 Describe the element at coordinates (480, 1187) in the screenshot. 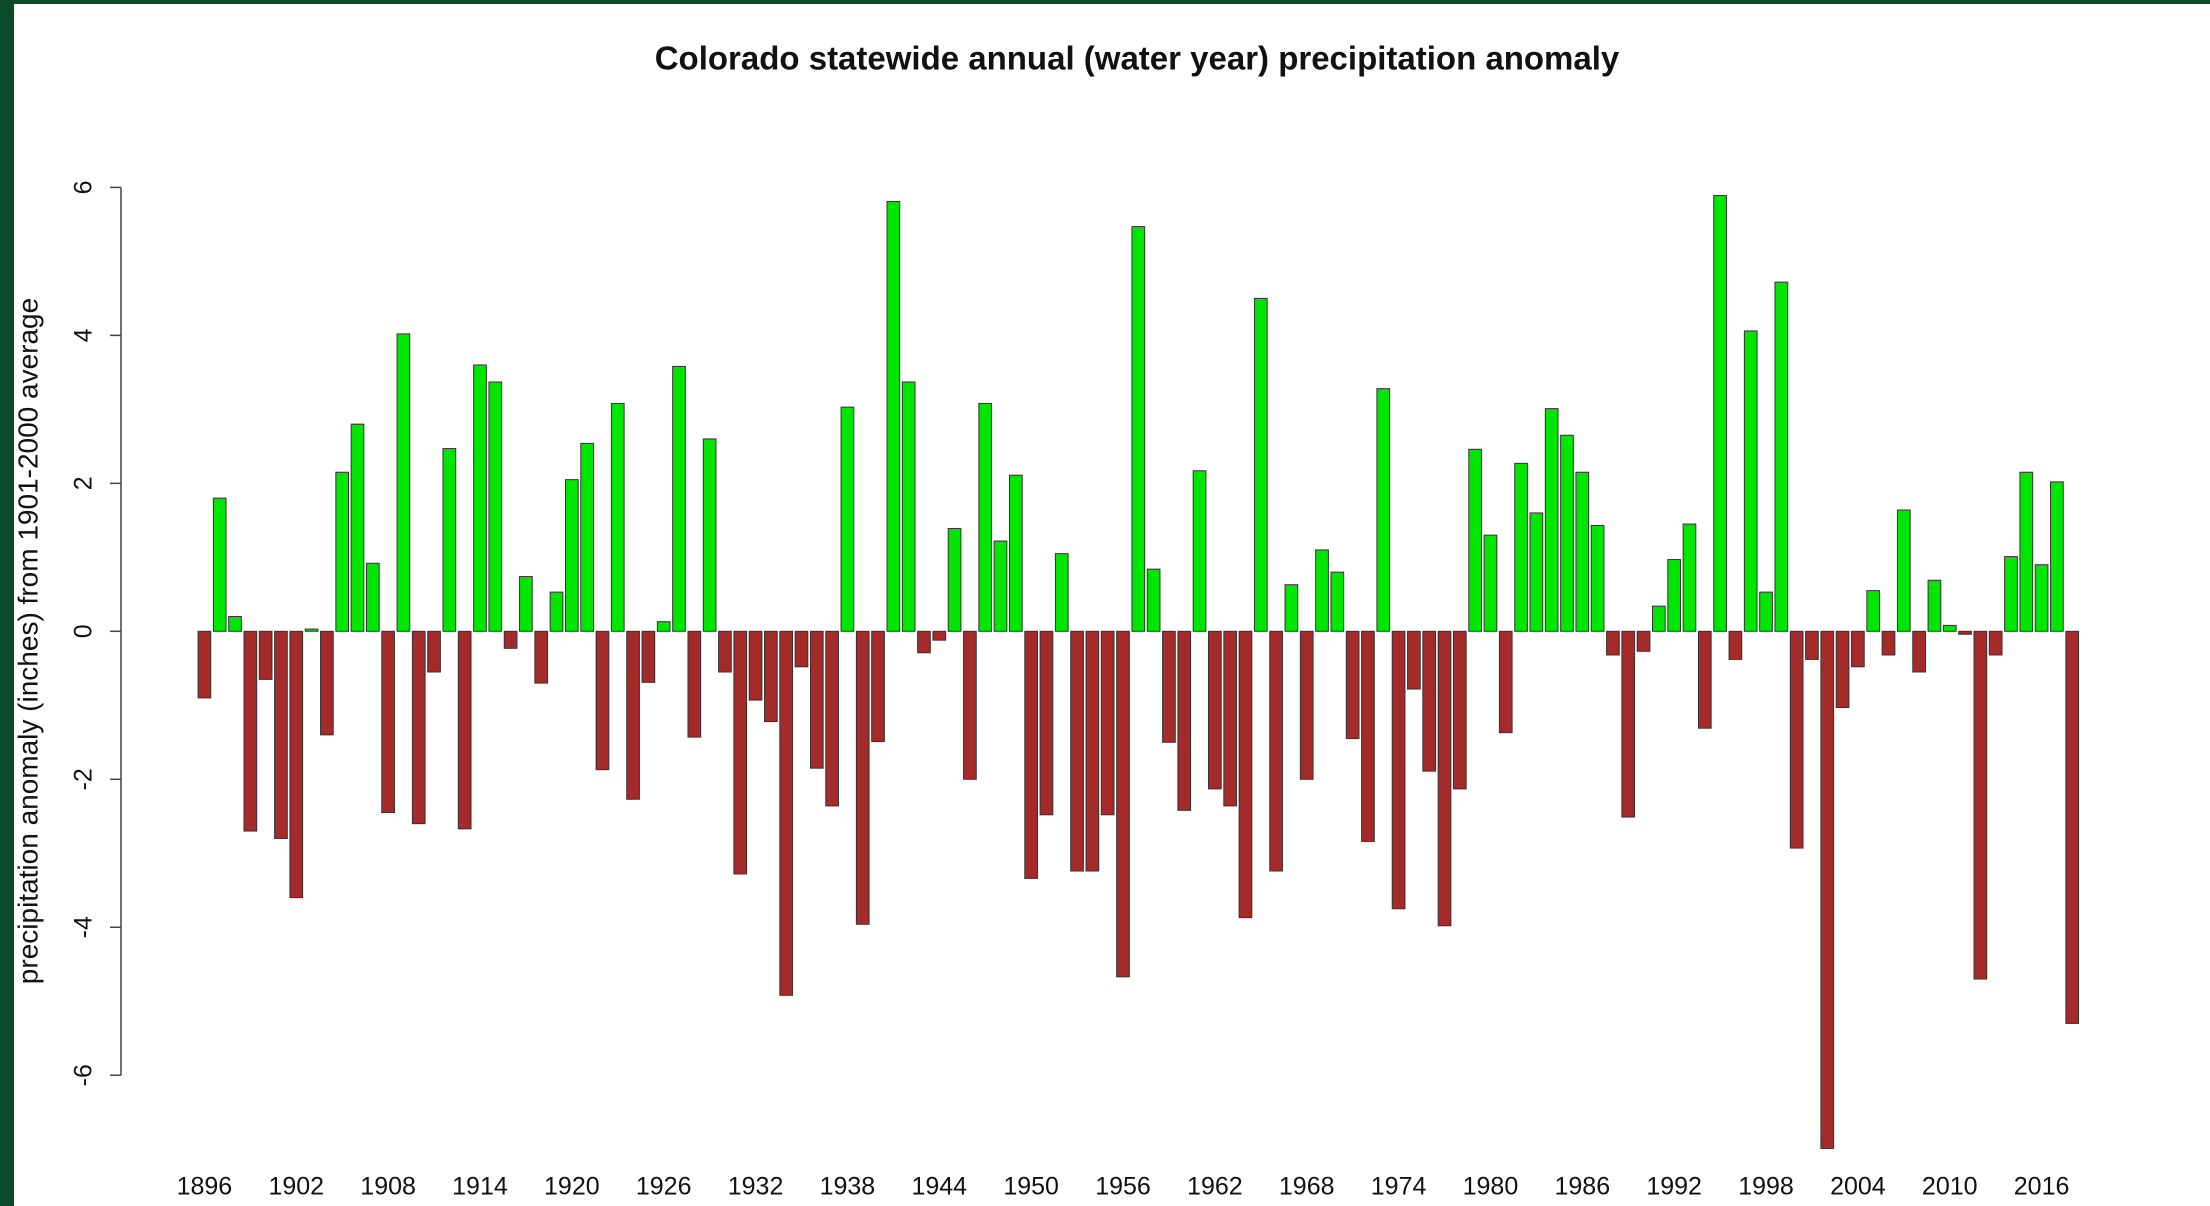

I see `x-tick-label: 1914` at that location.